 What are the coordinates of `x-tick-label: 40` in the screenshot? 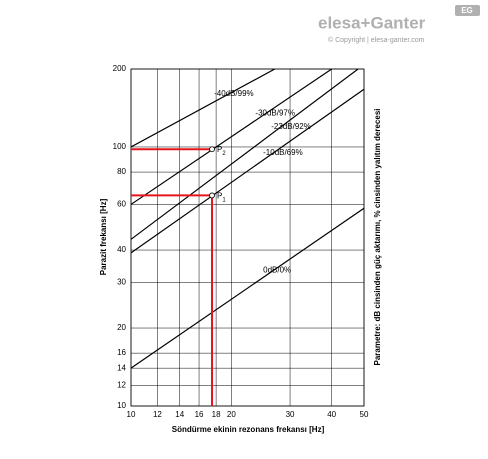 It's located at (331, 414).